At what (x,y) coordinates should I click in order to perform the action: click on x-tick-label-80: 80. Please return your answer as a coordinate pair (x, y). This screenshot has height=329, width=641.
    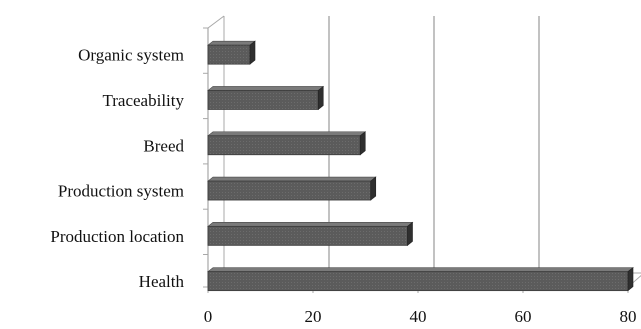
    Looking at the image, I should click on (628, 316).